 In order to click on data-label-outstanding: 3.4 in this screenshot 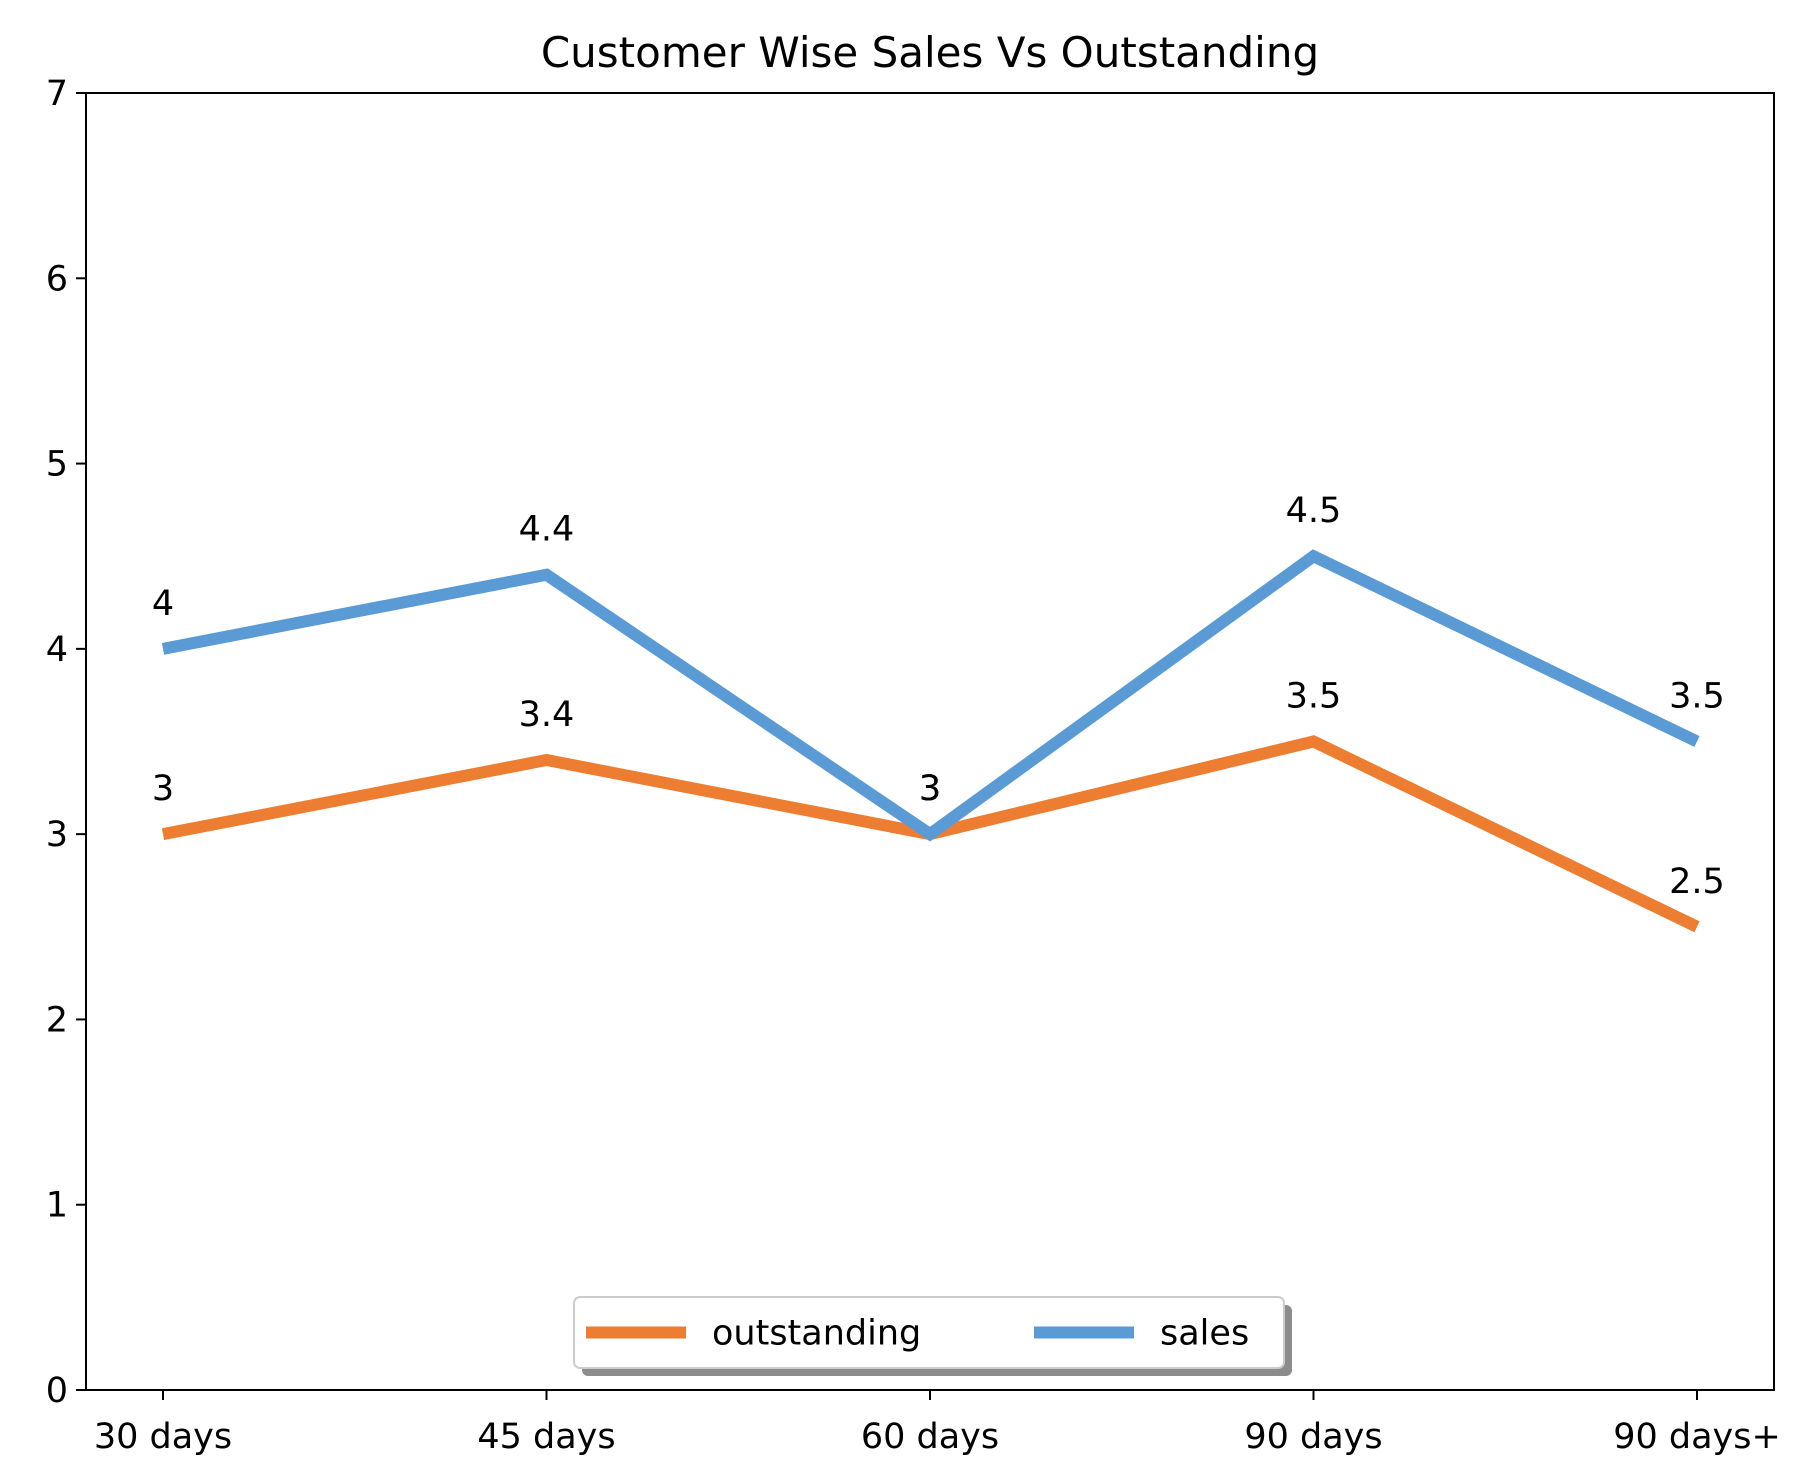, I will do `click(547, 715)`.